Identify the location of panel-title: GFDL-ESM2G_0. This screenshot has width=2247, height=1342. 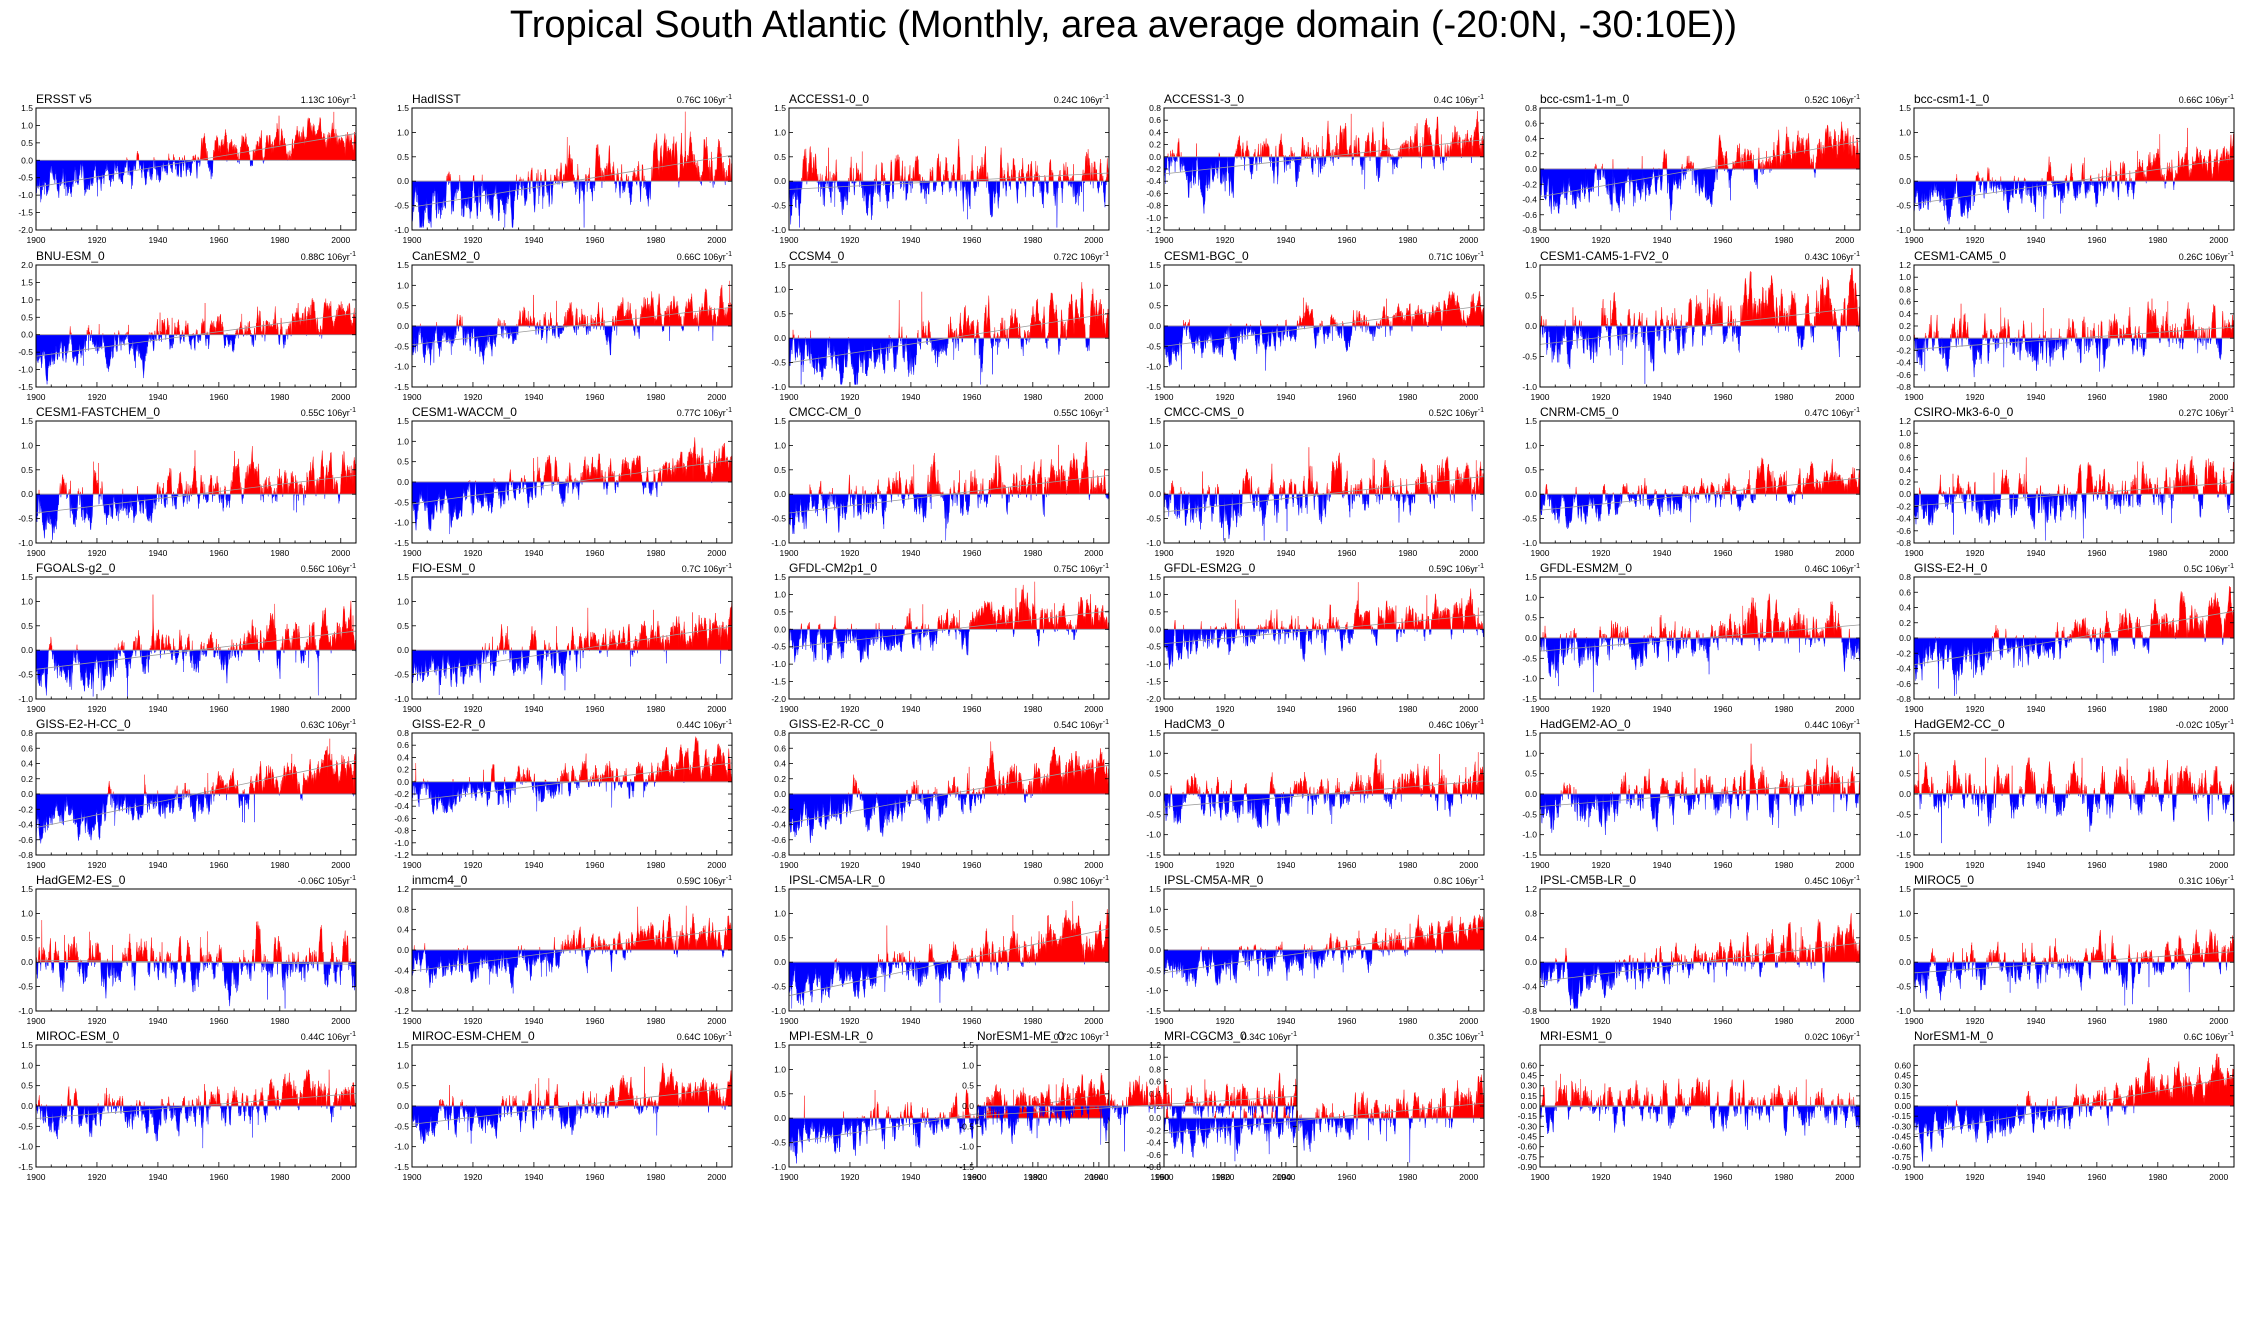
(1210, 568).